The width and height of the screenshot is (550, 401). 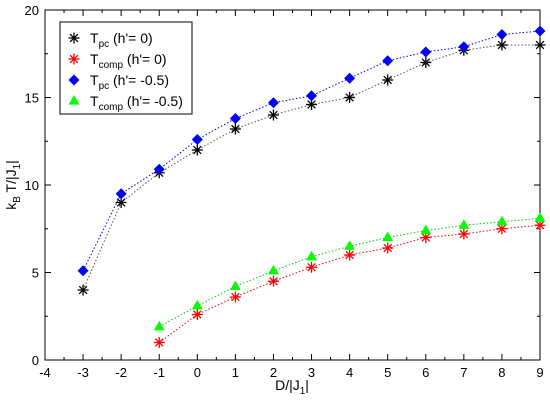 I want to click on x-tick-label: 2, so click(x=273, y=372).